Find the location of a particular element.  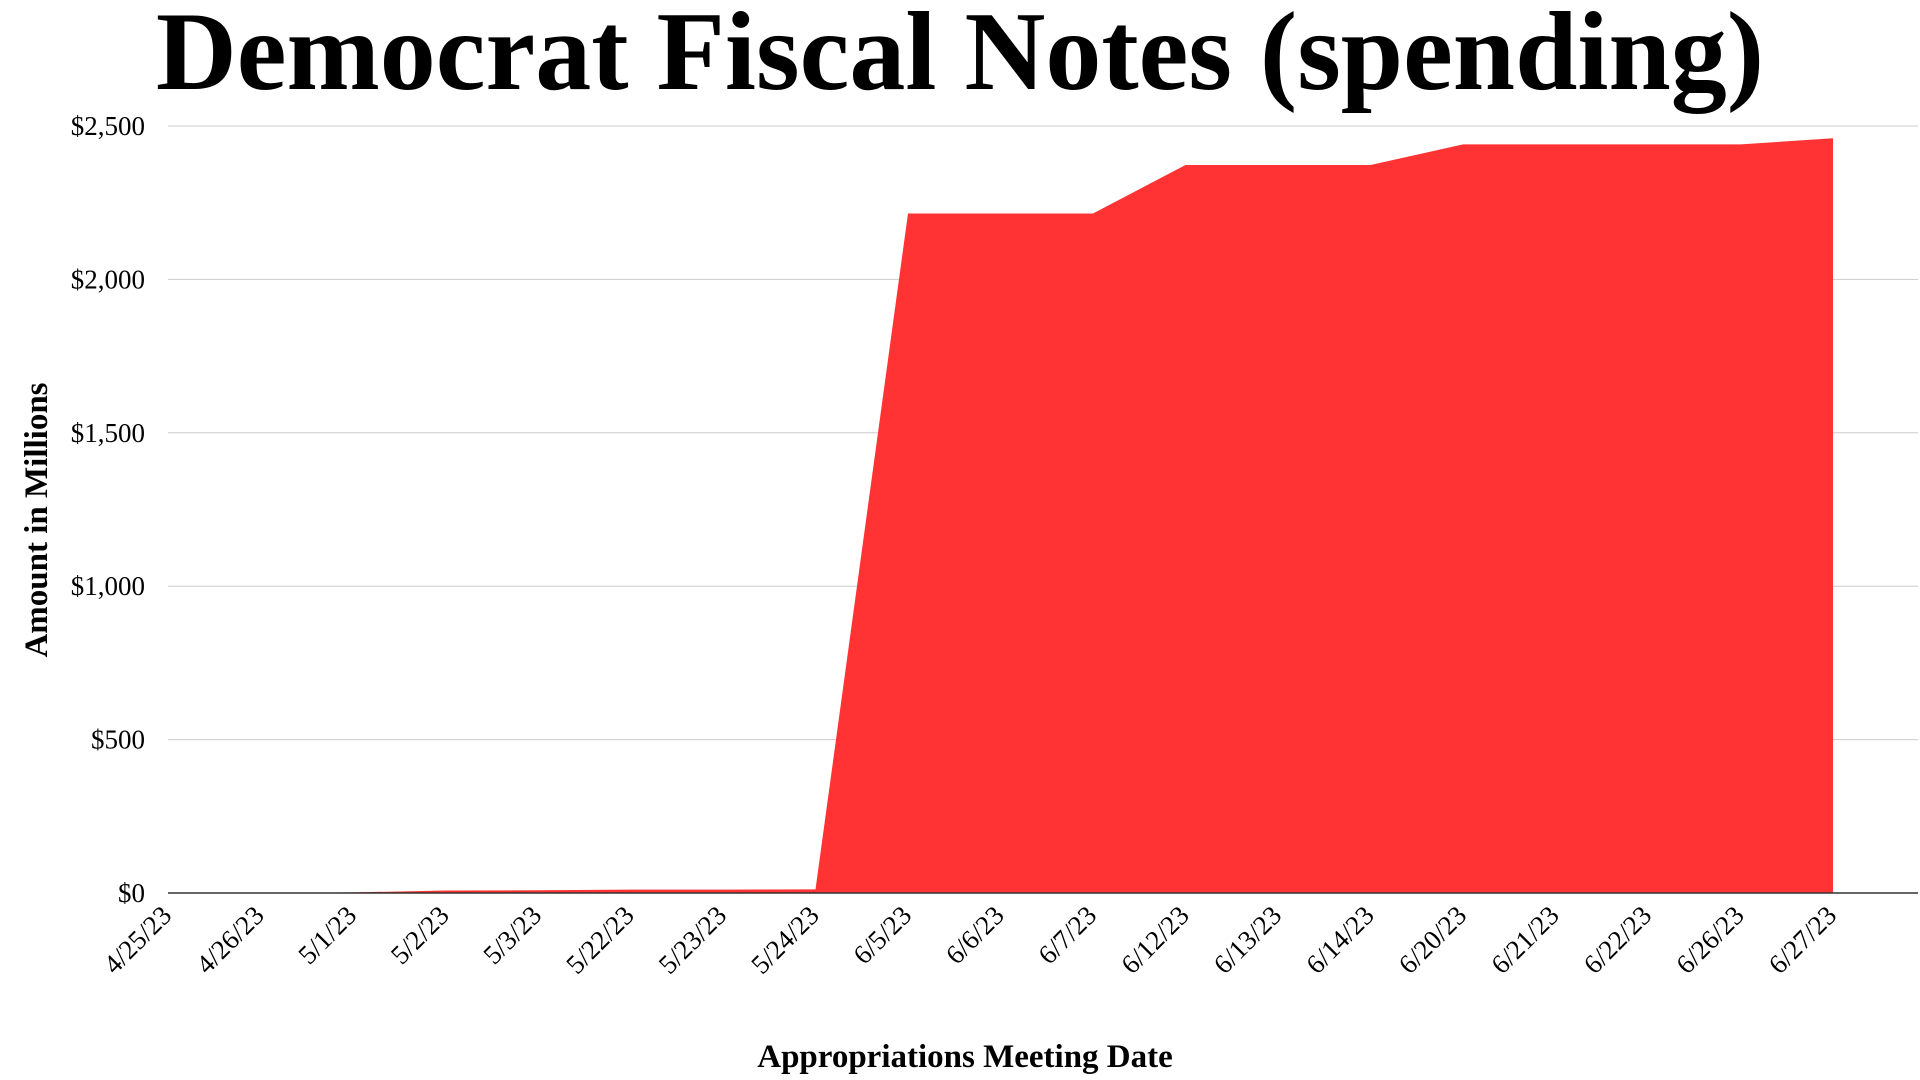

x-tick-label: 6/27/23 is located at coordinates (1803, 940).